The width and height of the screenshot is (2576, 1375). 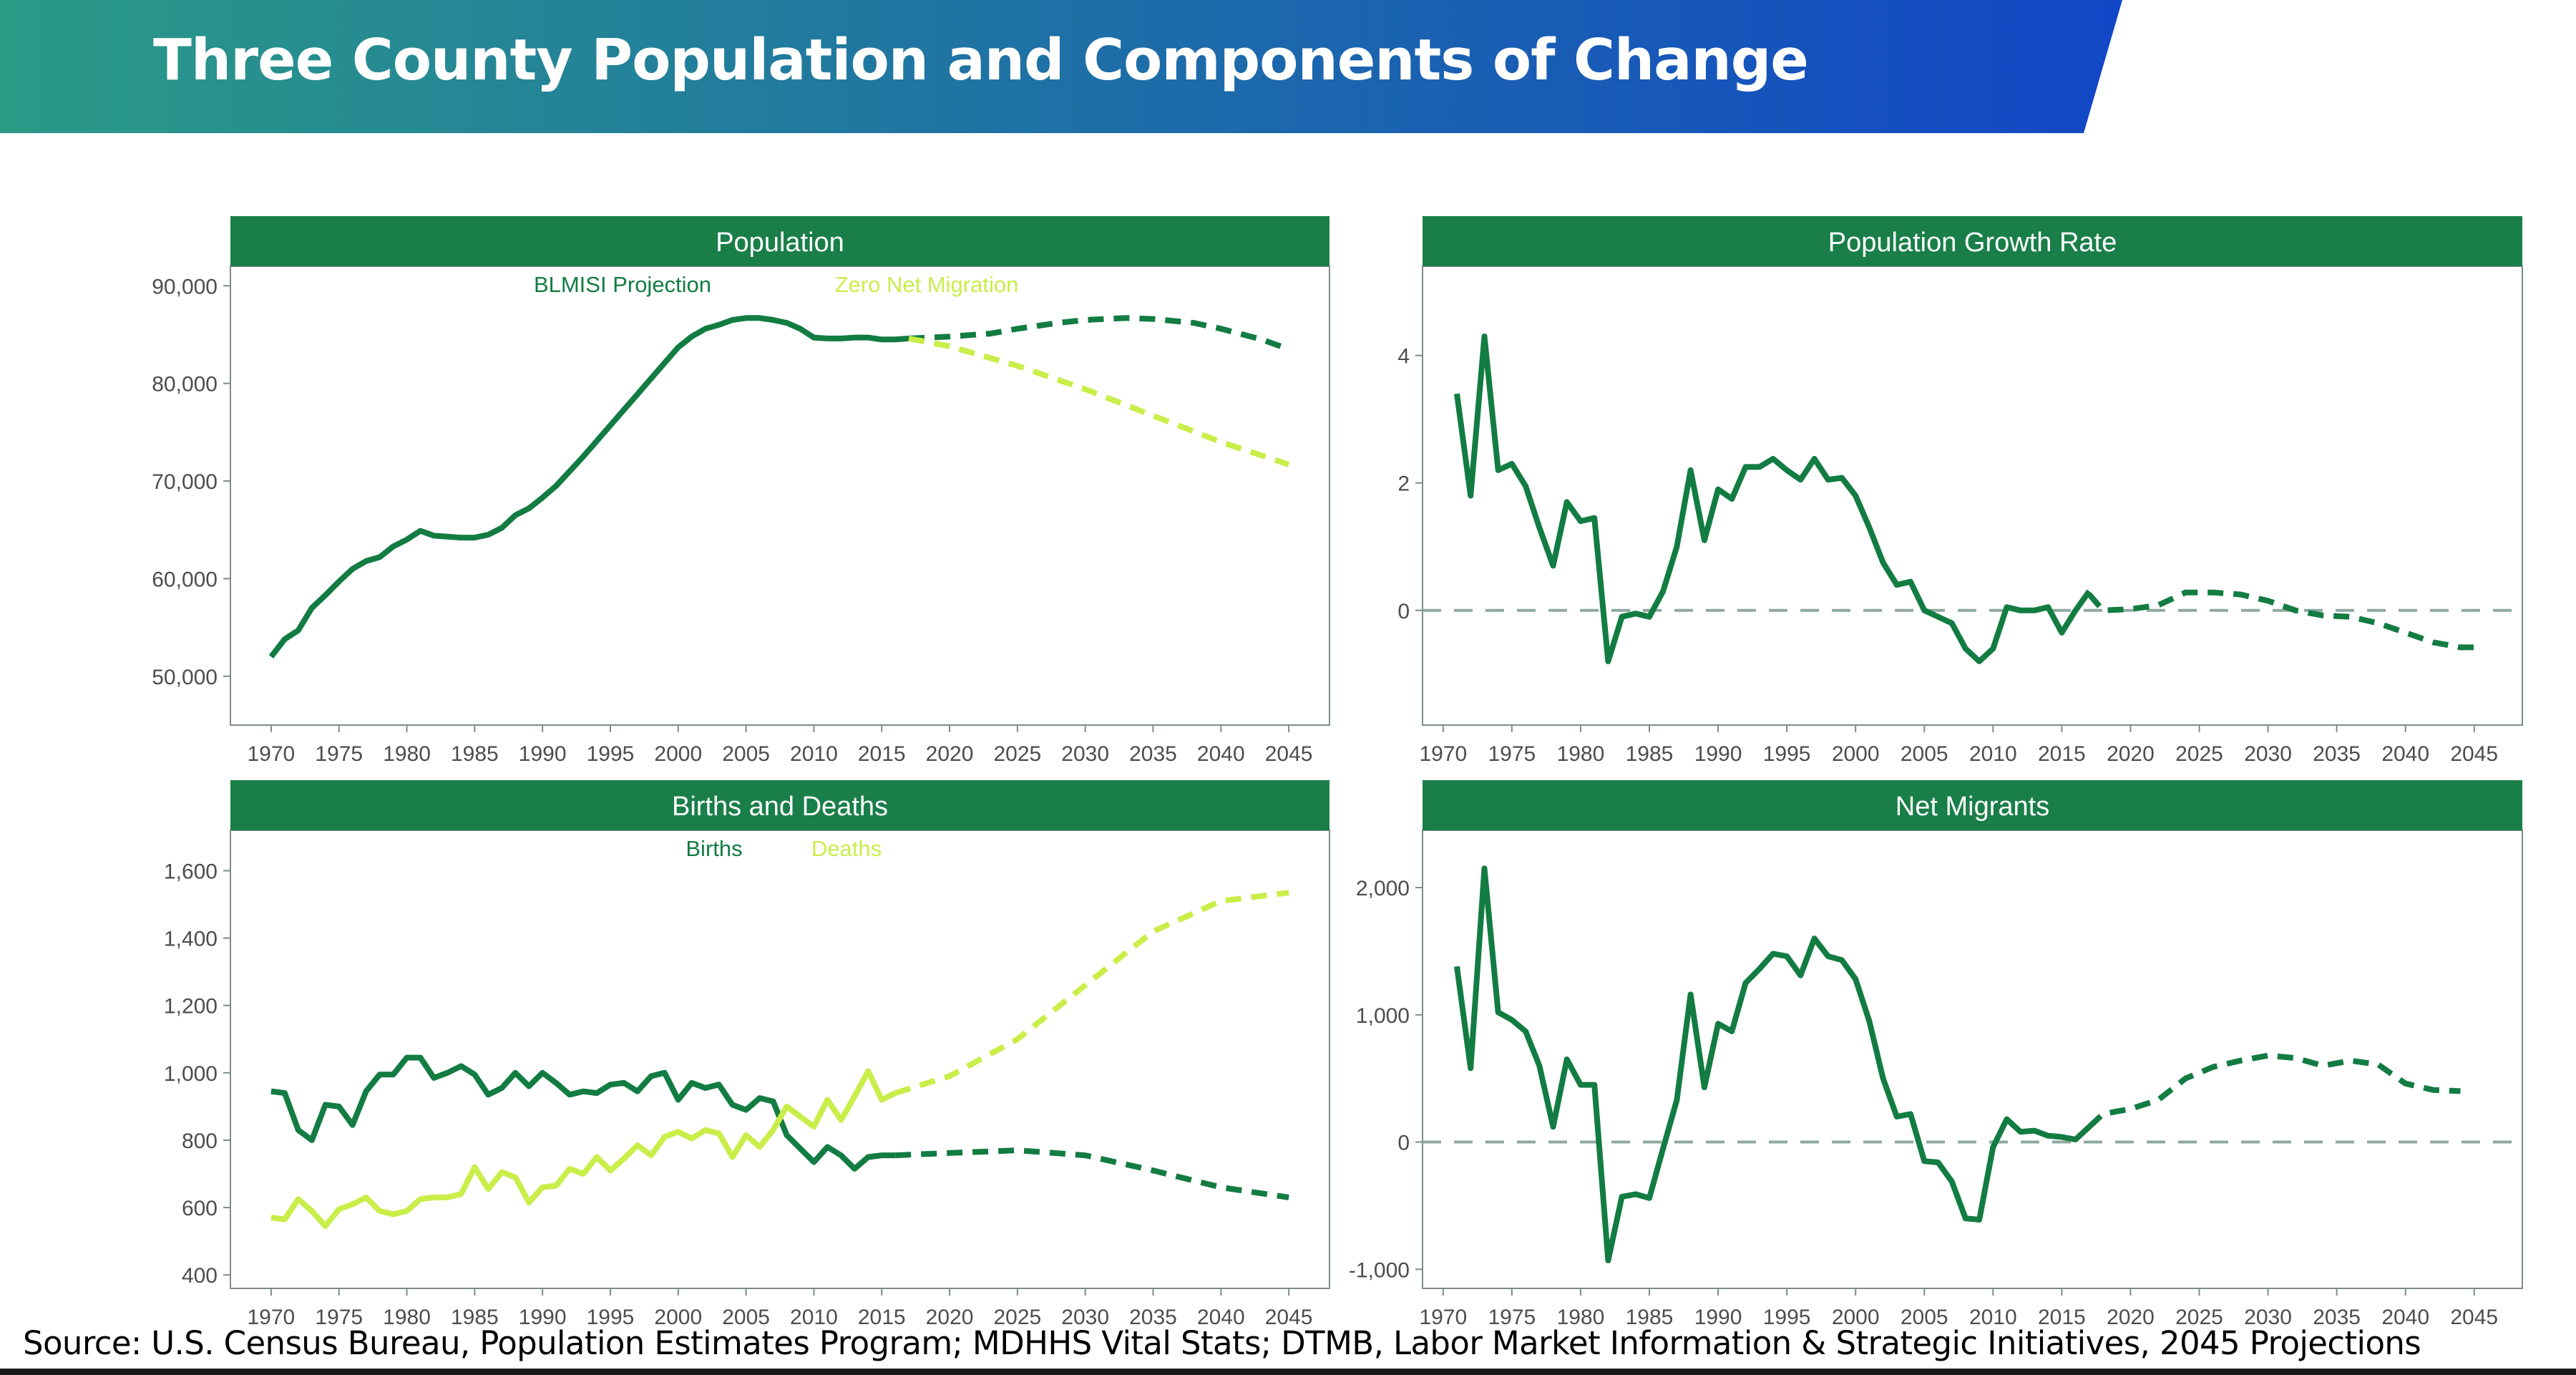 I want to click on population-x-tick-label-2005: 2005, so click(x=746, y=754).